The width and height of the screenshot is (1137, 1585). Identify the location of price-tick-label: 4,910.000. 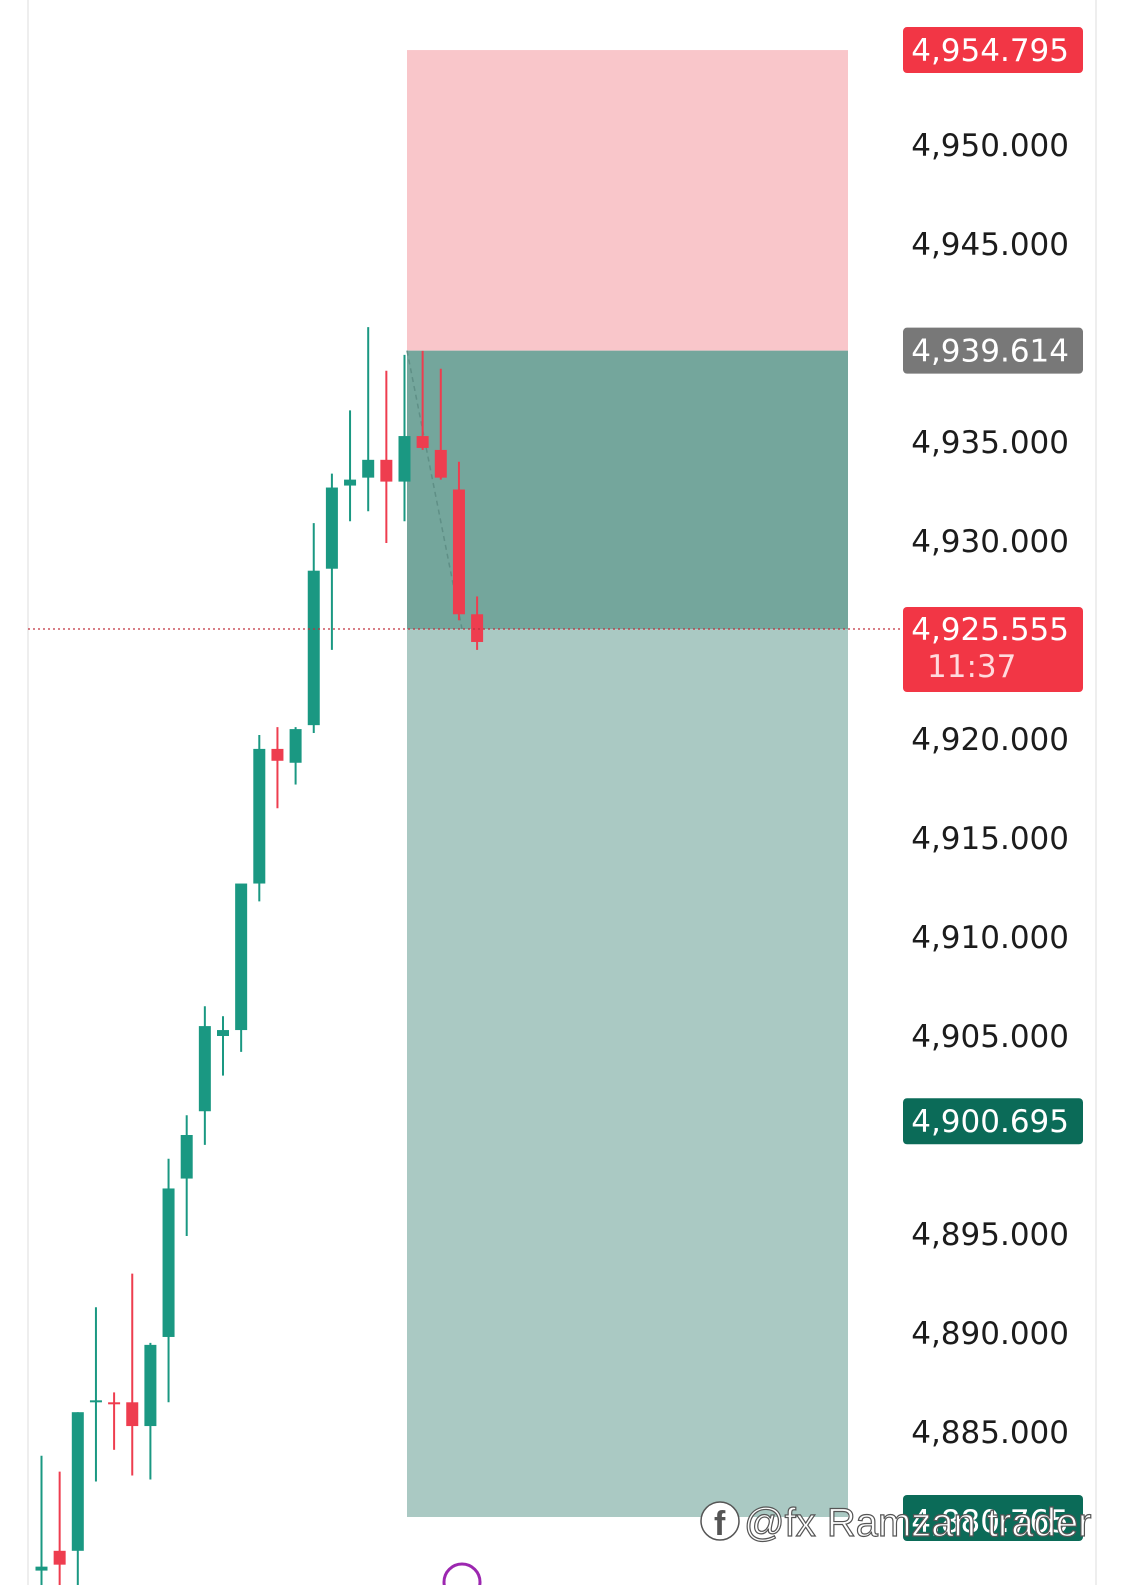
(990, 938).